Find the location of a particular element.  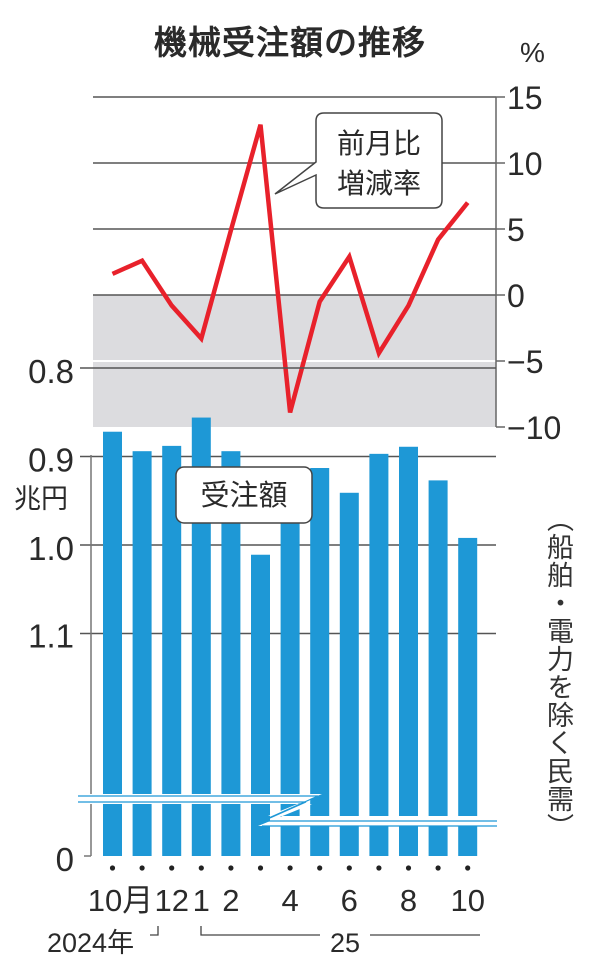

year-labels: 2024年 25 is located at coordinates (263, 942).